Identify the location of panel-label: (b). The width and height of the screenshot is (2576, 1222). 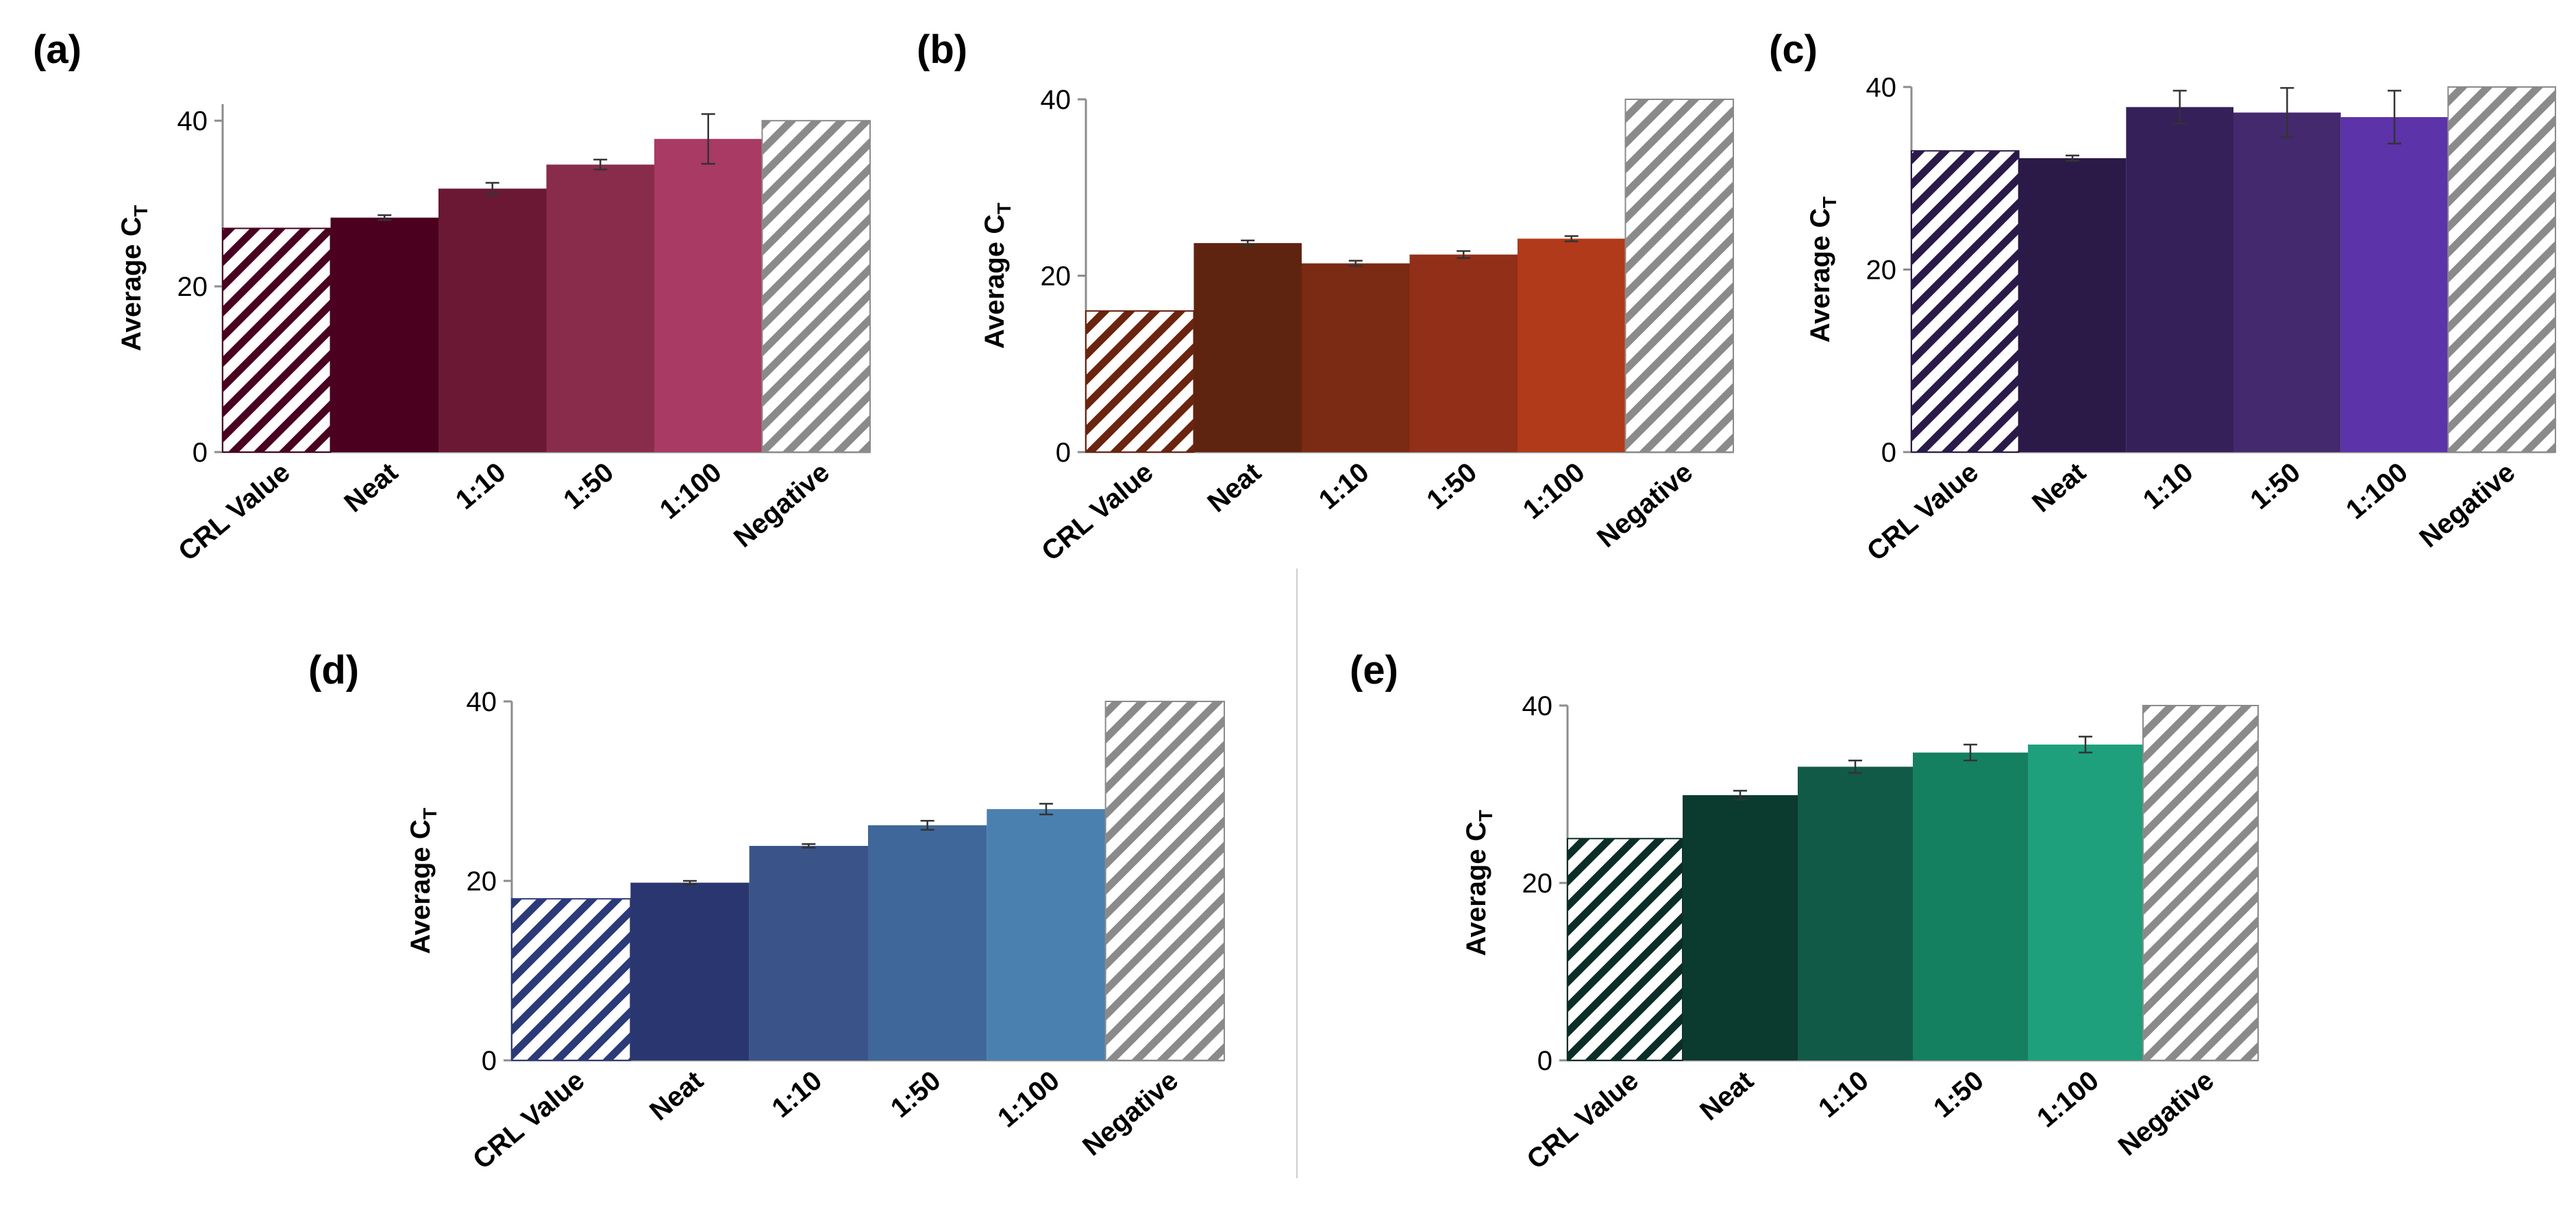
(942, 49).